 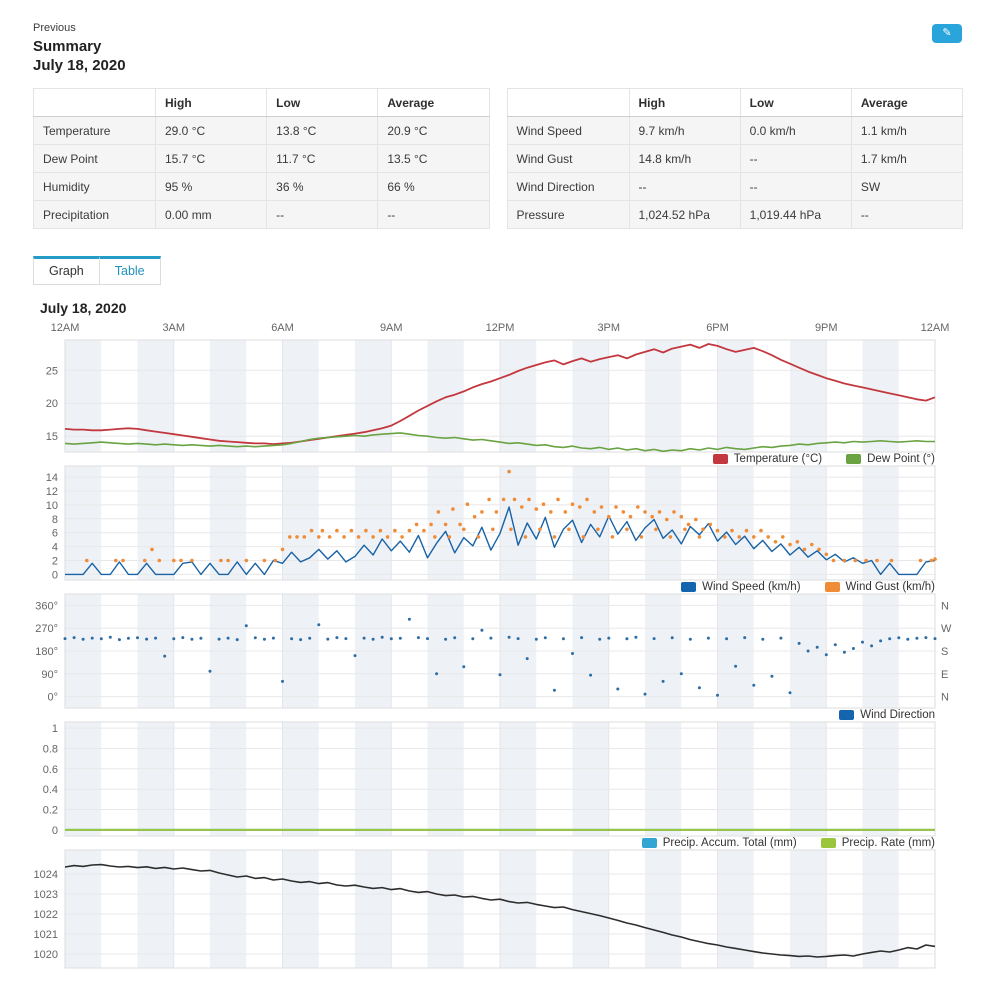 I want to click on y-tick-label: 20, so click(x=52, y=404).